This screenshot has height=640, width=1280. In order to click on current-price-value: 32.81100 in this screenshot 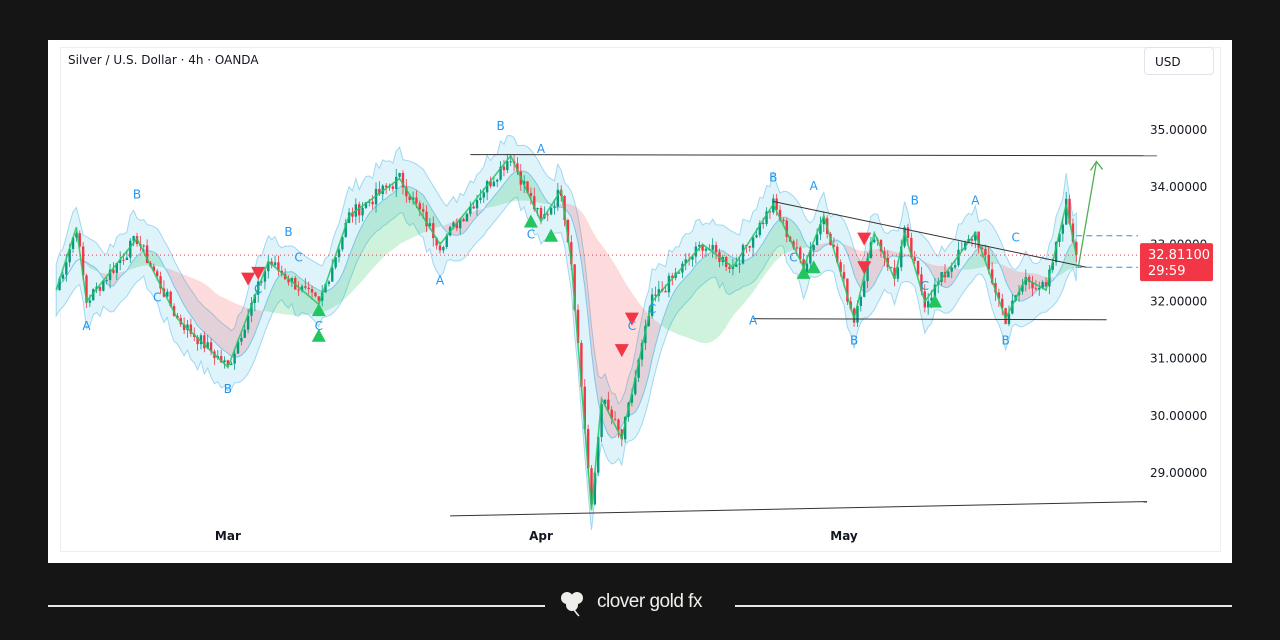, I will do `click(1179, 255)`.